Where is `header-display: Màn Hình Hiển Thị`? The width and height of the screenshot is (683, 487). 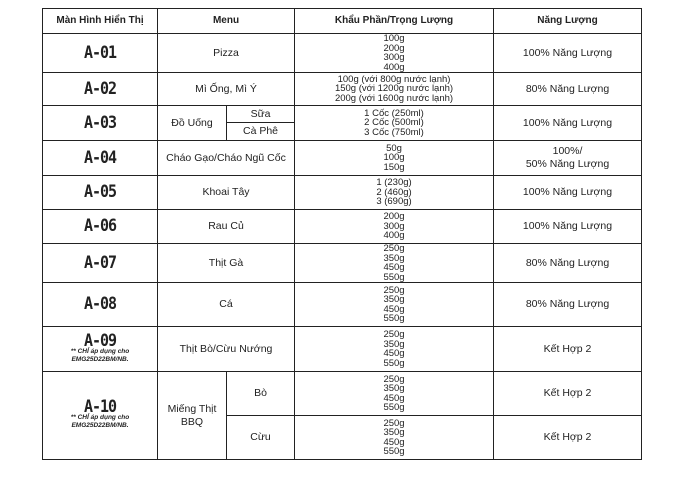
header-display: Màn Hình Hiển Thị is located at coordinates (100, 21).